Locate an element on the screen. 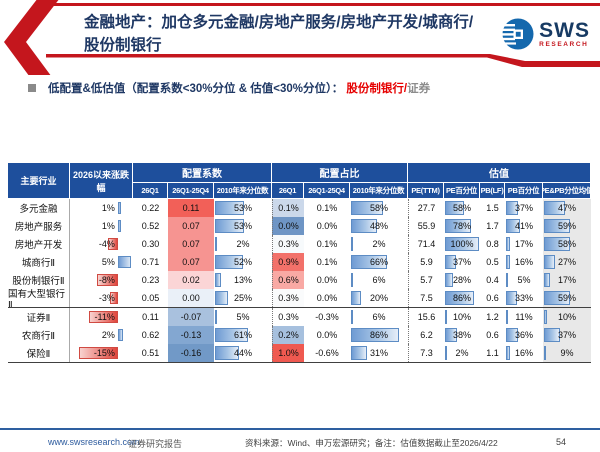 The image size is (600, 452). cfg_q1-cell: 0.52 is located at coordinates (150, 226).